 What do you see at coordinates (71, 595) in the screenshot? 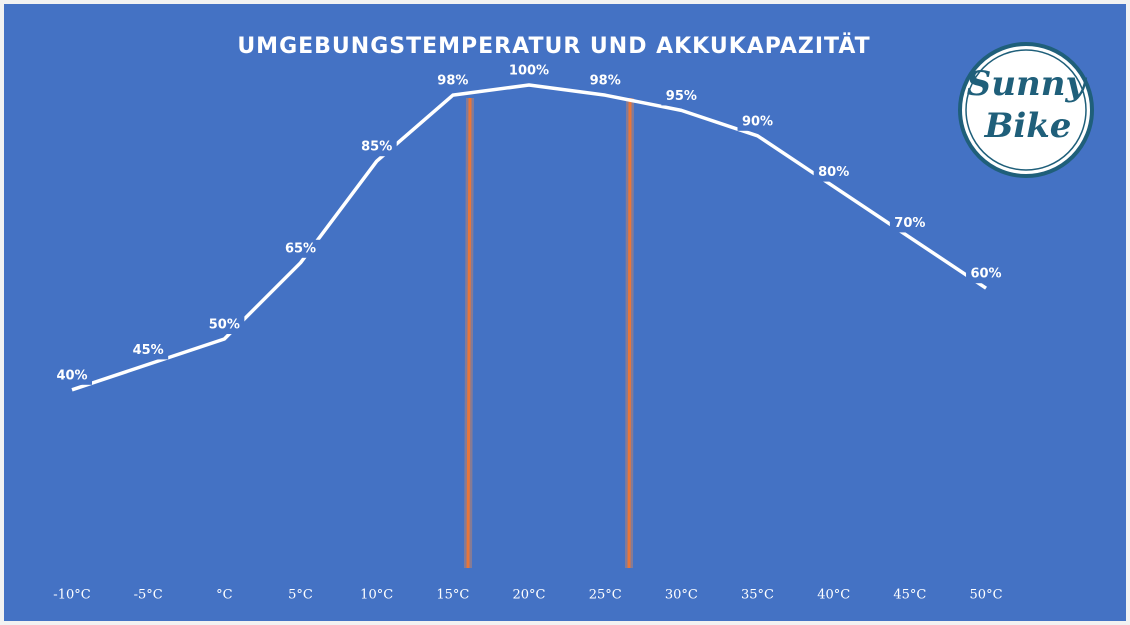
I see `x-tick-label: -10°C` at bounding box center [71, 595].